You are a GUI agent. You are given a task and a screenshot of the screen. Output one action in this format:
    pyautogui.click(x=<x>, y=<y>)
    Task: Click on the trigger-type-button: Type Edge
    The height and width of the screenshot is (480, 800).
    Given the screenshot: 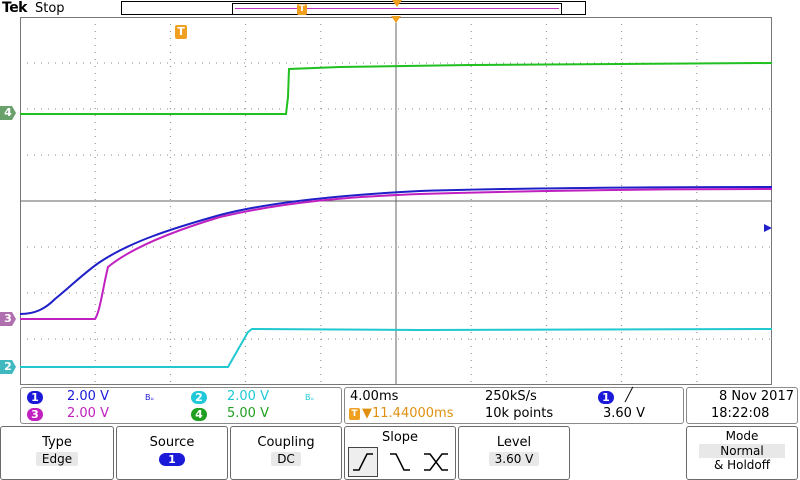 What is the action you would take?
    pyautogui.click(x=57, y=453)
    